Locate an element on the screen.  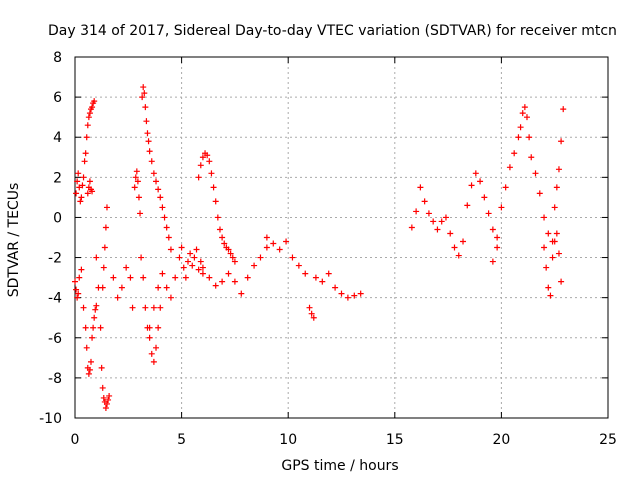
series-sdtvar-9-13h-band is located at coordinates (313, 277).